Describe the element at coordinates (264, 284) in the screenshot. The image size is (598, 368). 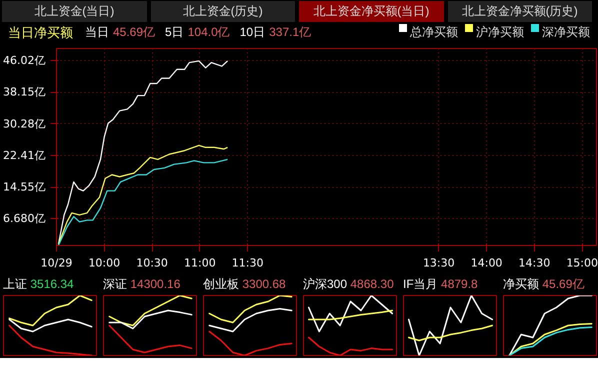
I see `chart-subtitle: 3300.68` at that location.